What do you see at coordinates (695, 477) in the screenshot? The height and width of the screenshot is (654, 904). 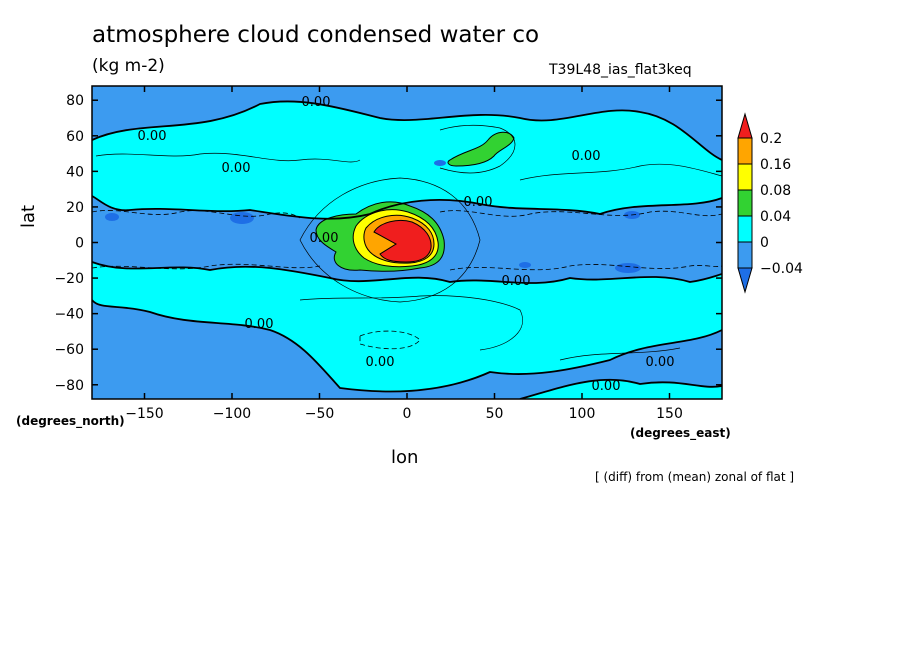 I see `diff-note: [ (diff) from (mean) zonal of flat ]` at bounding box center [695, 477].